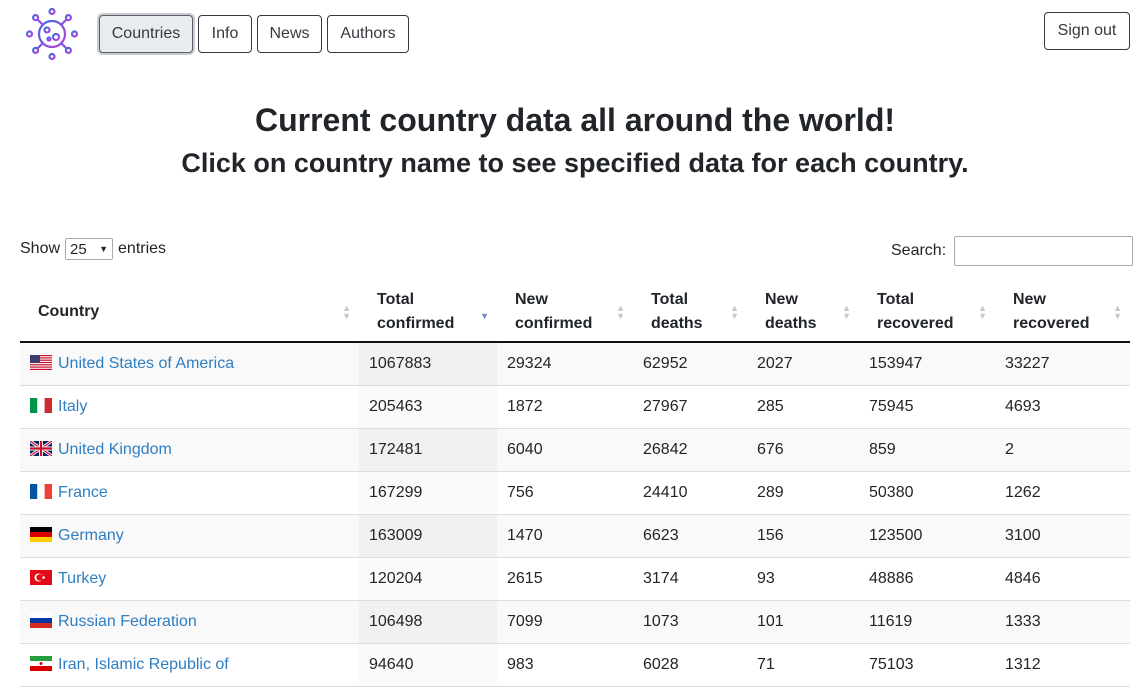 This screenshot has height=688, width=1136. What do you see at coordinates (1087, 31) in the screenshot?
I see `sign-out-button: Sign out` at bounding box center [1087, 31].